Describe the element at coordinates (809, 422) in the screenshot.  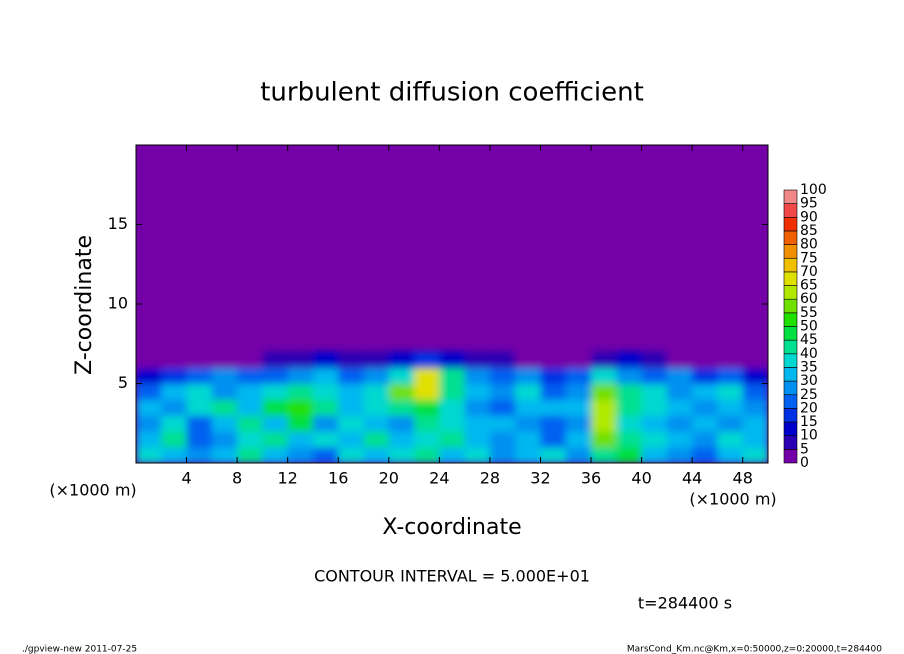
I see `colorbar-label: 15` at that location.